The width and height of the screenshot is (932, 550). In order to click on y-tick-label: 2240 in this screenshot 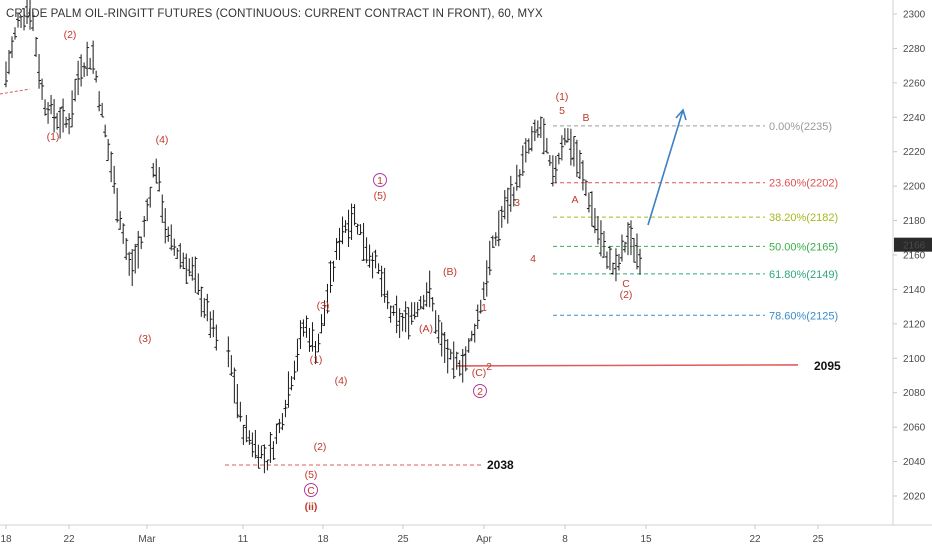, I will do `click(914, 118)`.